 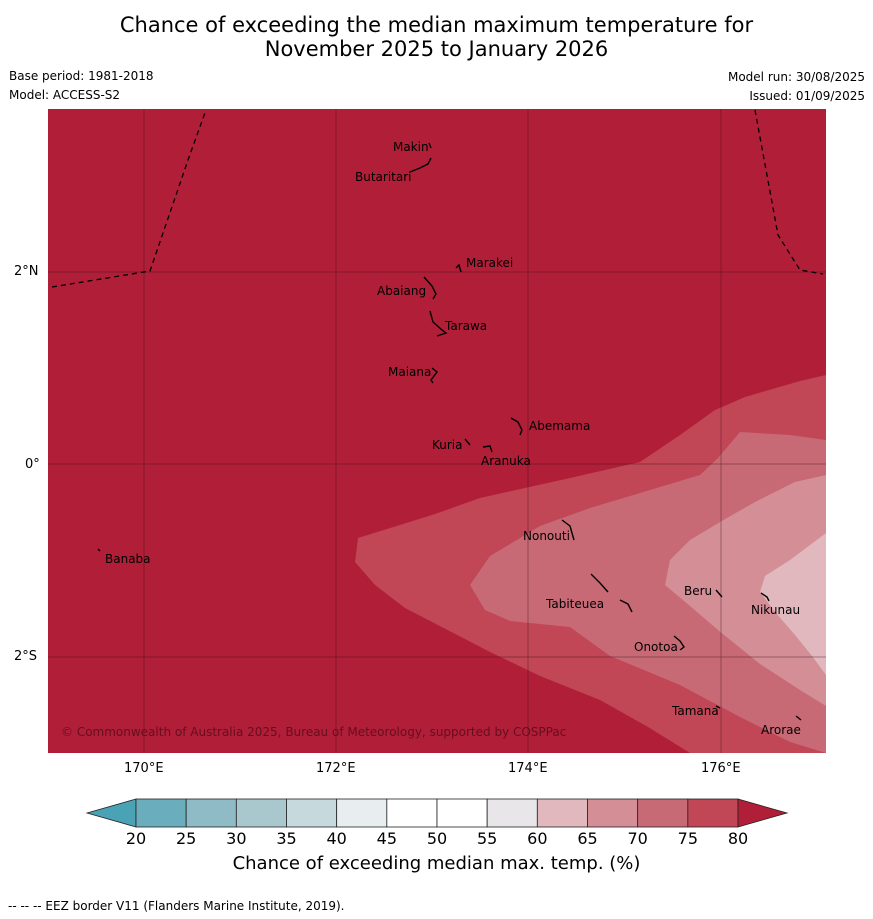 I want to click on place-label: Abaiang, so click(x=401, y=291).